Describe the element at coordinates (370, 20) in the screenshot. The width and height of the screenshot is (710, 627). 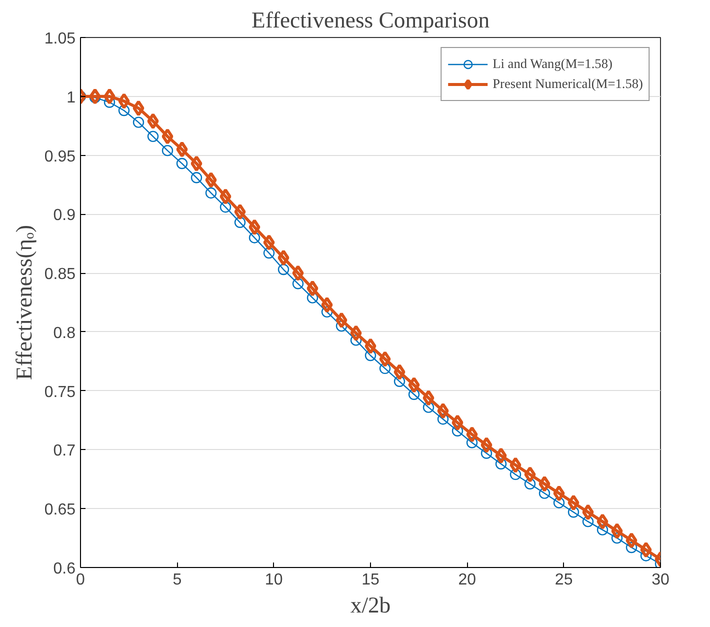
I see `chart-title: Effectiveness Comparison` at that location.